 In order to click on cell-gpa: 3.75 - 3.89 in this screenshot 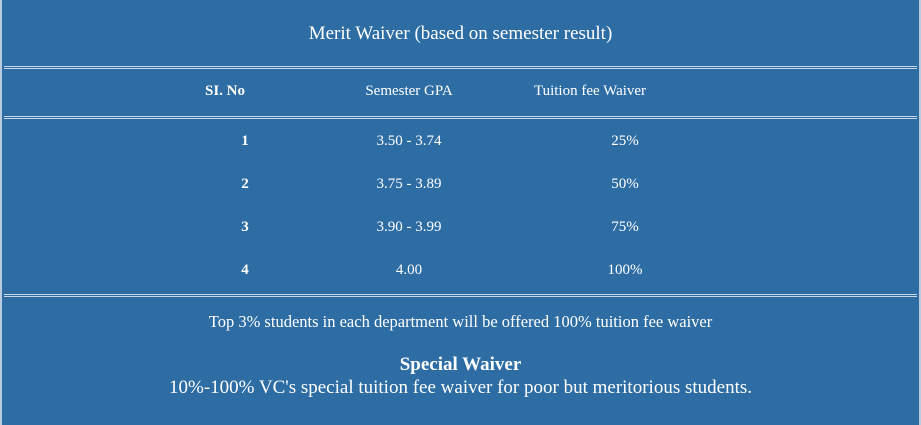, I will do `click(409, 184)`.